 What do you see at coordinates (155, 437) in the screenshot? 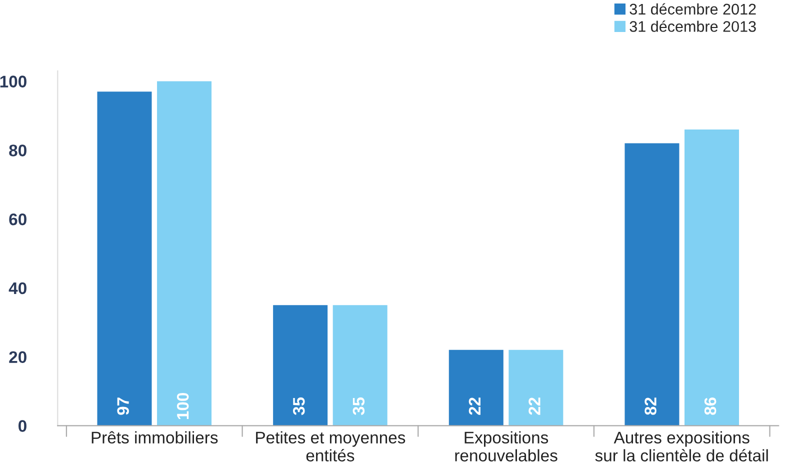
I see `x-tick-label: Prêts immobiliers` at bounding box center [155, 437].